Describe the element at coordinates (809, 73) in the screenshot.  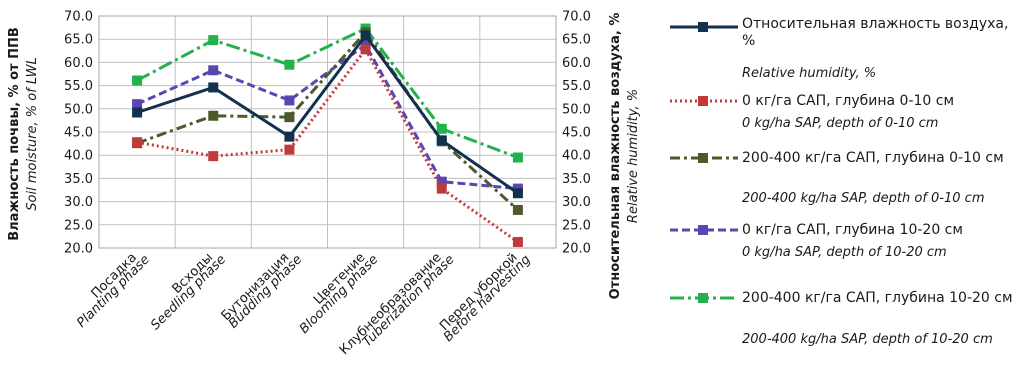
I see `legend-label-en: Relative humidity, %` at that location.